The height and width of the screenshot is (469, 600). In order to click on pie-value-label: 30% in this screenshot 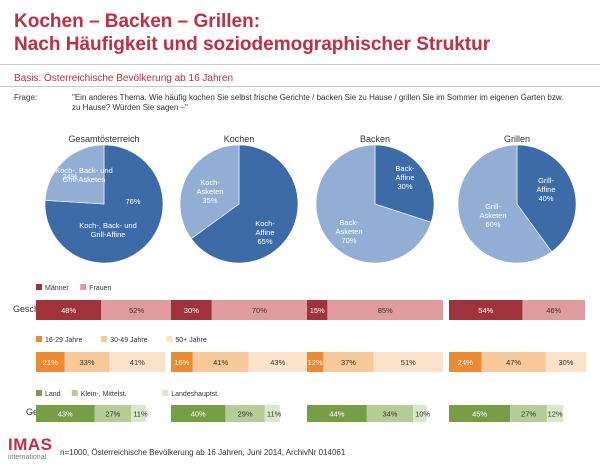, I will do `click(404, 186)`.